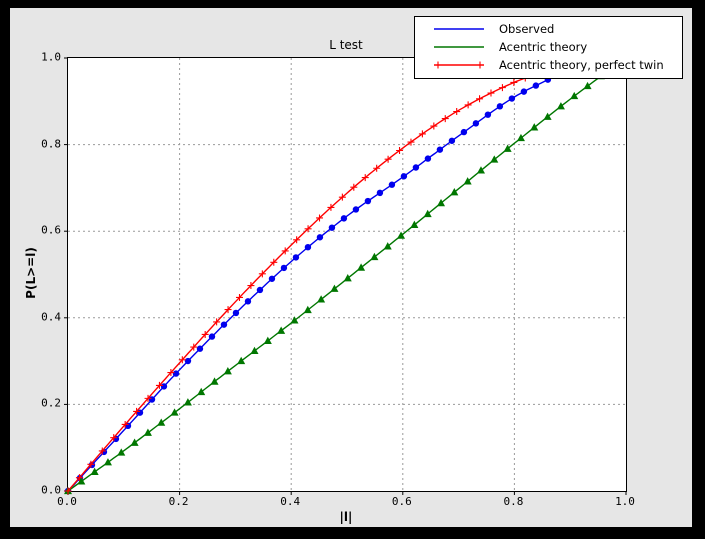 The height and width of the screenshot is (539, 705). What do you see at coordinates (67, 501) in the screenshot?
I see `x-tick-label: 0.0` at bounding box center [67, 501].